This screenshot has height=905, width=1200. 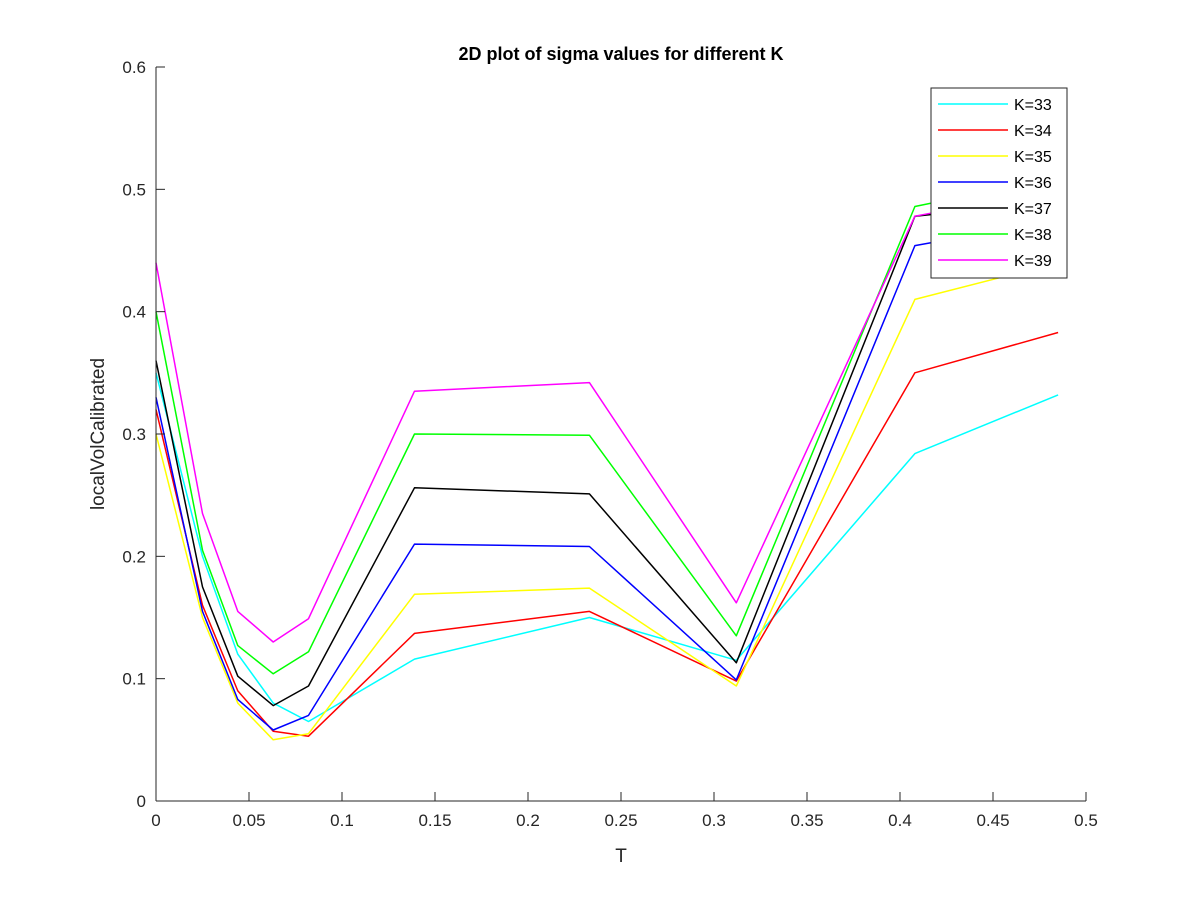 I want to click on y-tick-label: 0.4, so click(x=134, y=312).